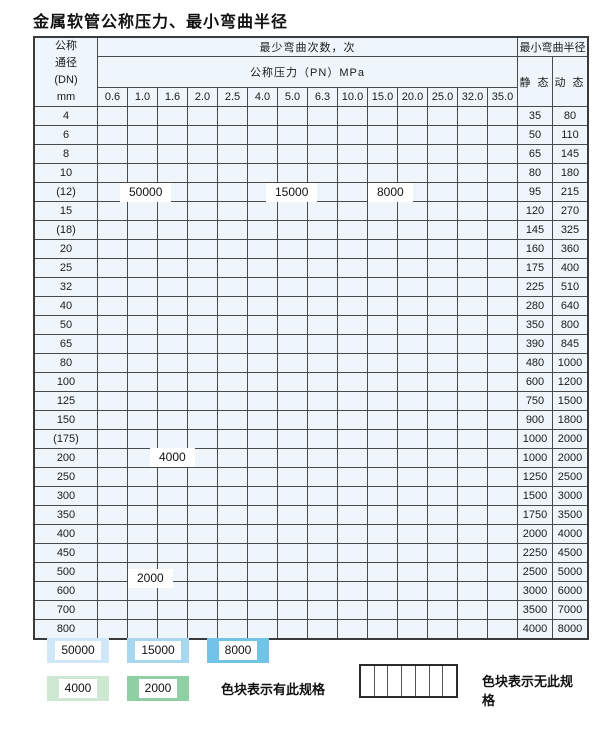 Image resolution: width=600 pixels, height=743 pixels. Describe the element at coordinates (535, 249) in the screenshot. I see `static-radius-value: 160` at that location.